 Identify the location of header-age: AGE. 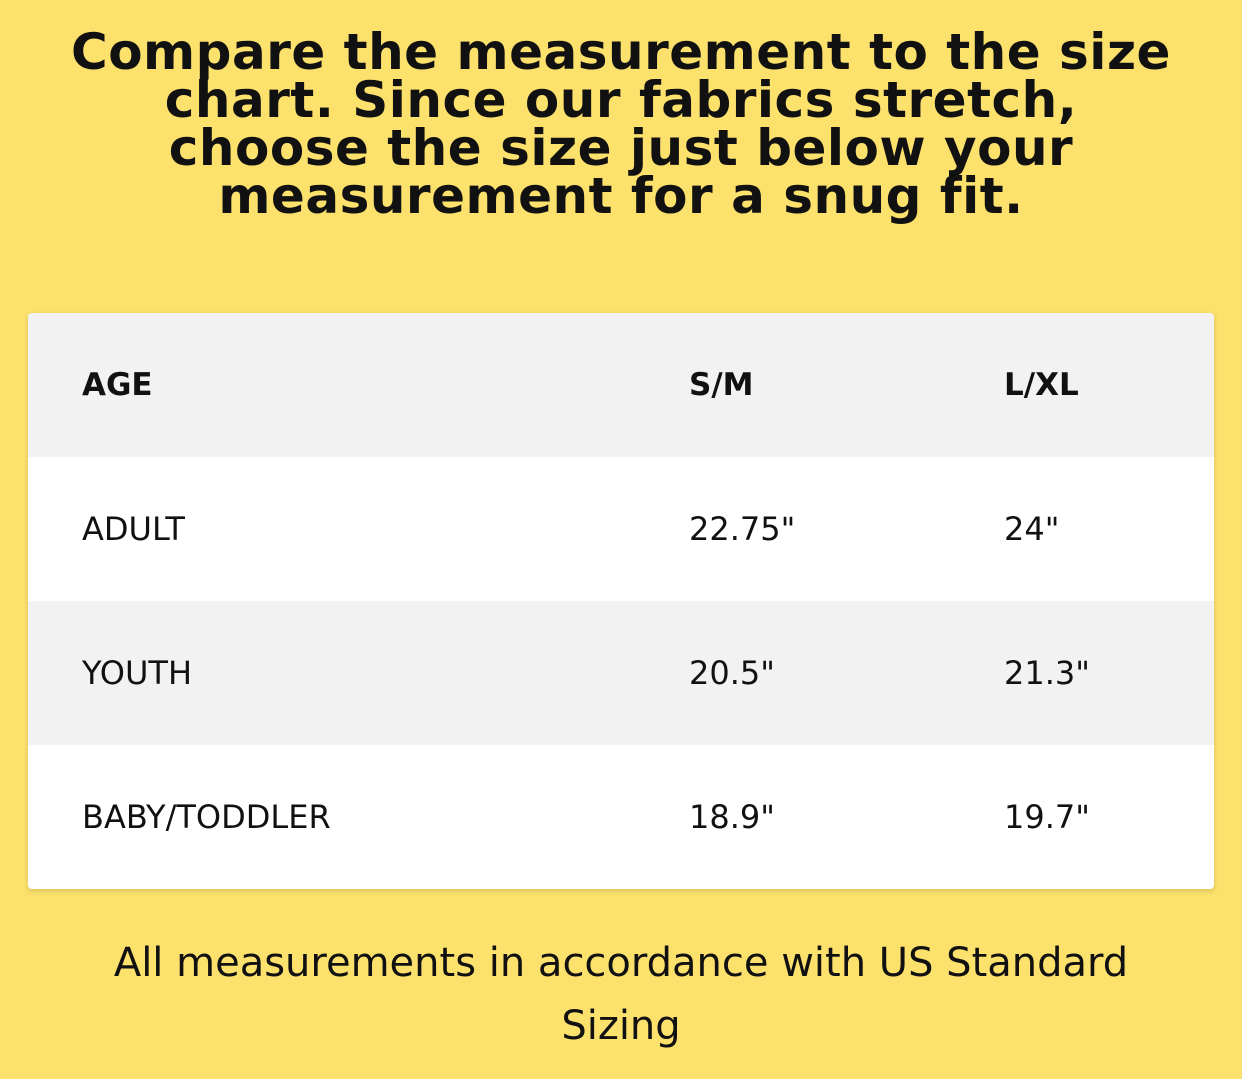
(117, 385).